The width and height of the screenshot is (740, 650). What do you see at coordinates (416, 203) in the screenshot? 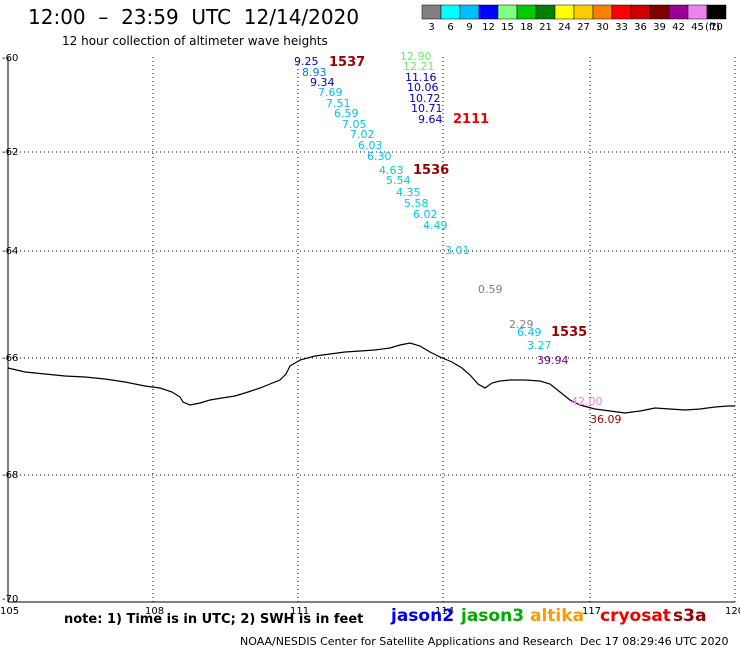
I see `wave-label: 5.58` at bounding box center [416, 203].